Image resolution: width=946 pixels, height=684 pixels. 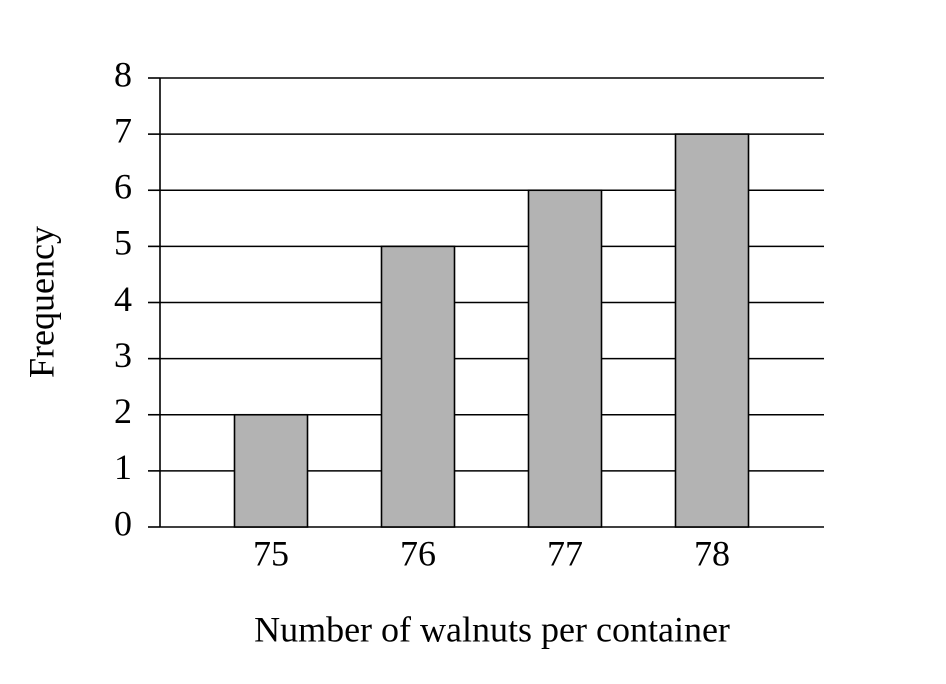 What do you see at coordinates (123, 467) in the screenshot?
I see `y-tick-label: 1` at bounding box center [123, 467].